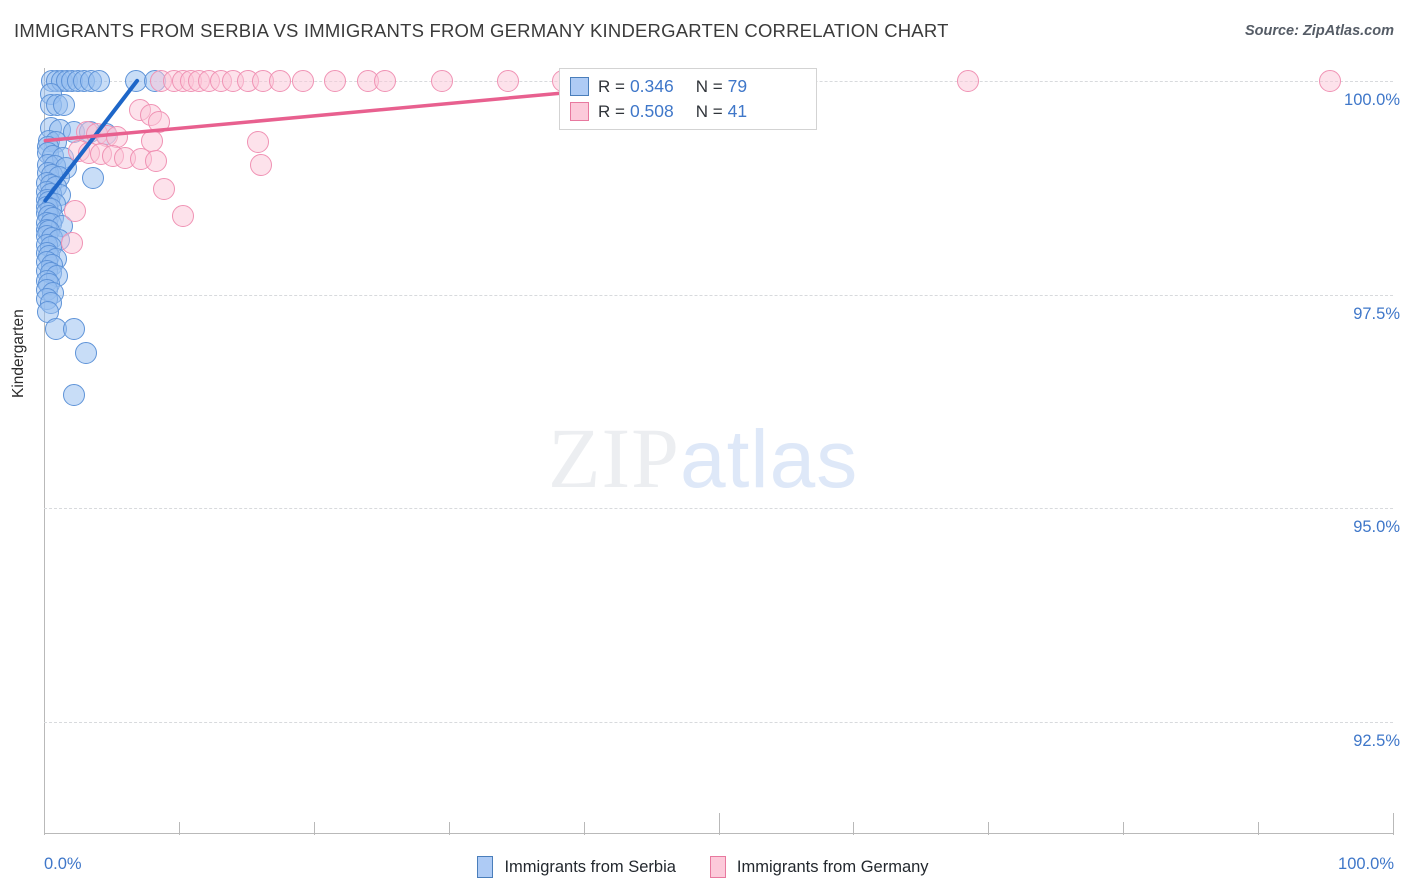  Describe the element at coordinates (709, 86) in the screenshot. I see `n-label-serbia: N =` at that location.